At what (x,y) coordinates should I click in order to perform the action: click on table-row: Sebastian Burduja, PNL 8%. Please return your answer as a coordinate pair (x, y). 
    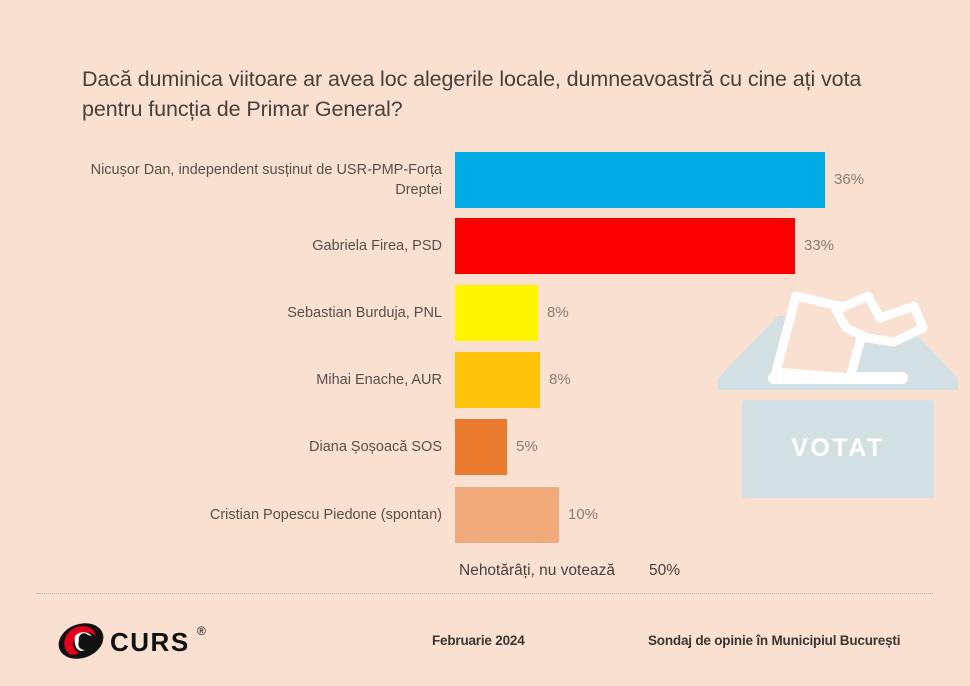
    Looking at the image, I should click on (485, 313).